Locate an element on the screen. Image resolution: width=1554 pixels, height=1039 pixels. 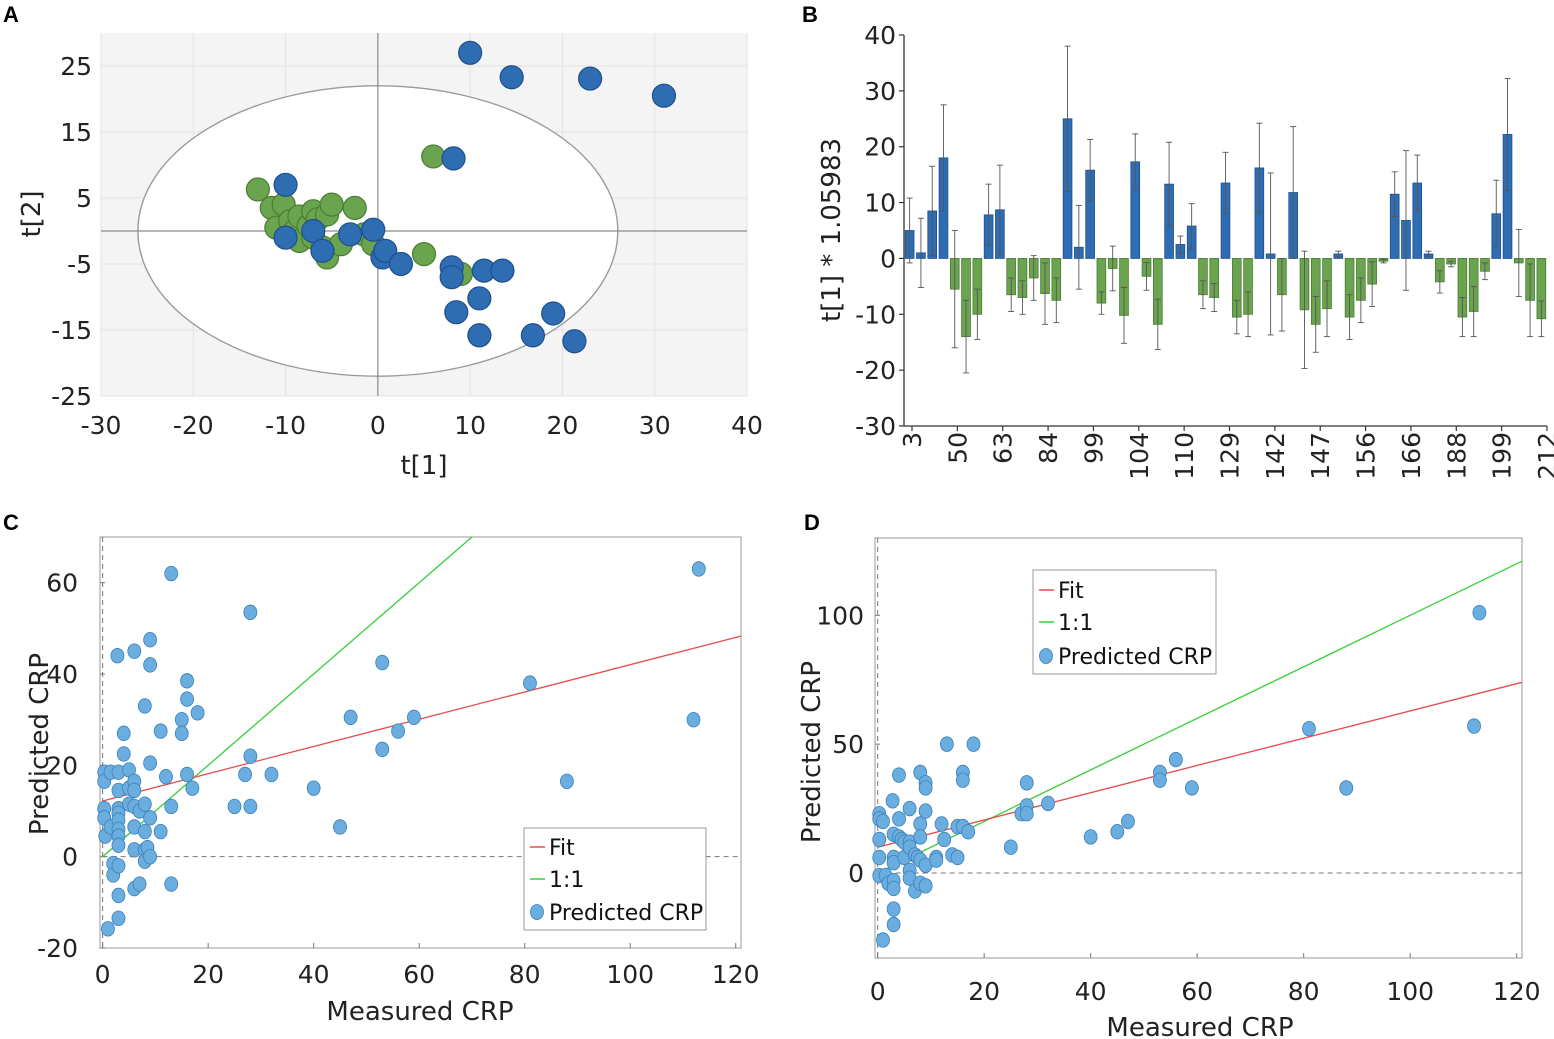
panel-d-points is located at coordinates (1179, 776).